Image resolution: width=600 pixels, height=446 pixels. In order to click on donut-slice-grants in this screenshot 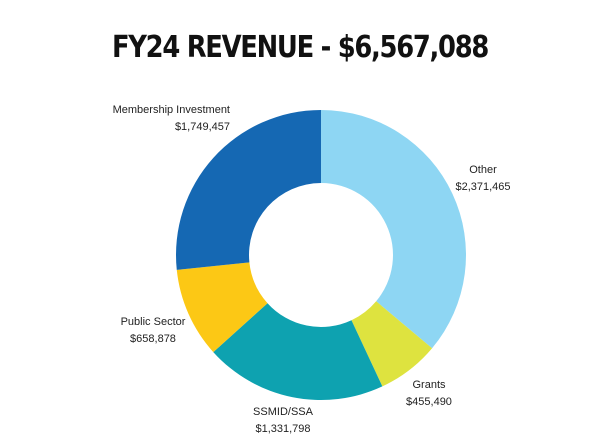, I will do `click(392, 344)`.